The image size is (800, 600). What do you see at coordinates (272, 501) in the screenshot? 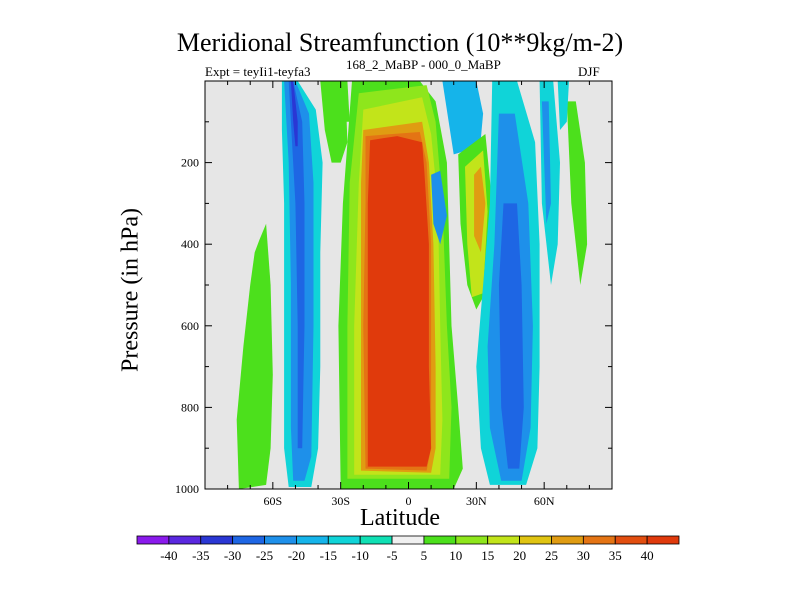
I see `x-tick-label: 60S` at bounding box center [272, 501].